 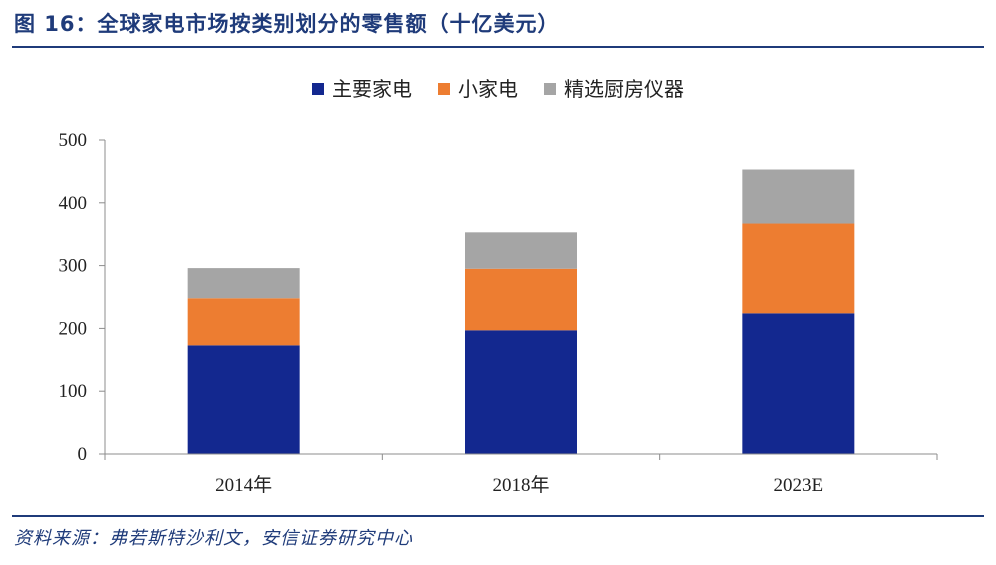 What do you see at coordinates (287, 24) in the screenshot?
I see `chart-title: 图 16：全球家电市场按类别划分的零售额（十亿美元）` at bounding box center [287, 24].